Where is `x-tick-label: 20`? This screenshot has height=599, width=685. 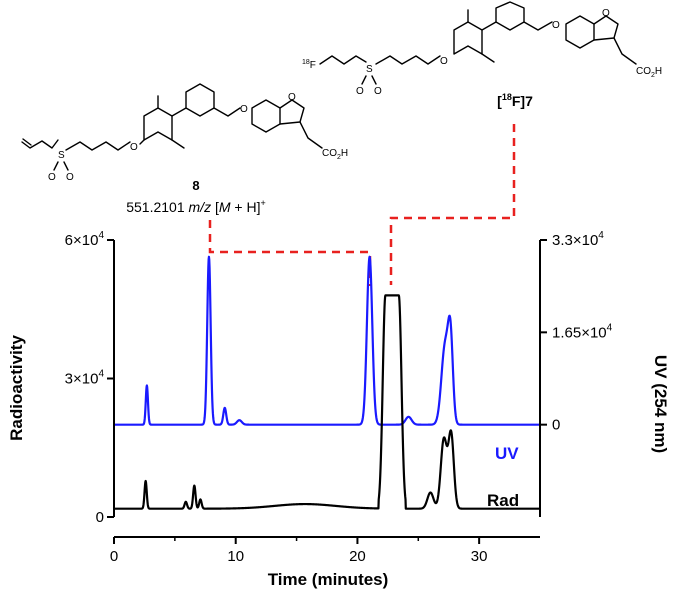 x-tick-label: 20 is located at coordinates (357, 556).